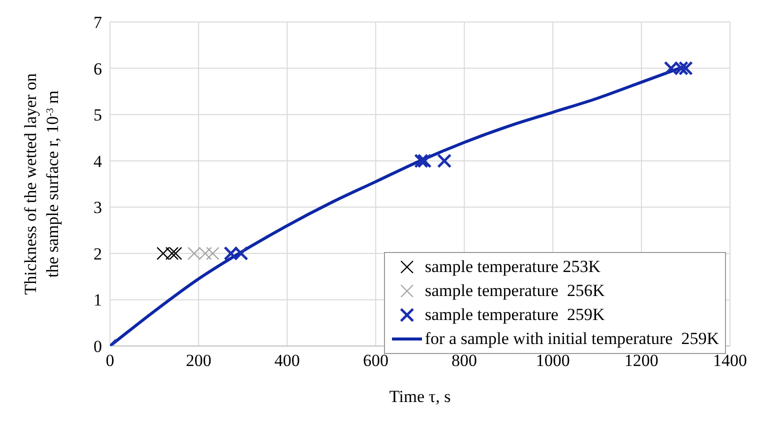  Describe the element at coordinates (465, 360) in the screenshot. I see `x-tick-label: 800` at that location.